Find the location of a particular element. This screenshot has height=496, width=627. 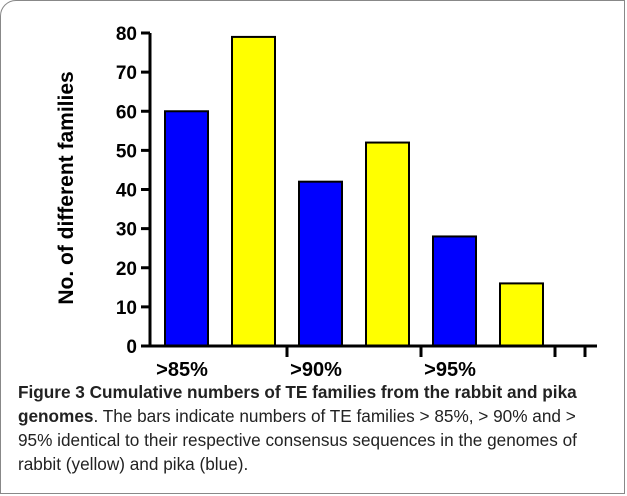

y-tick-label: 60 is located at coordinates (126, 112).